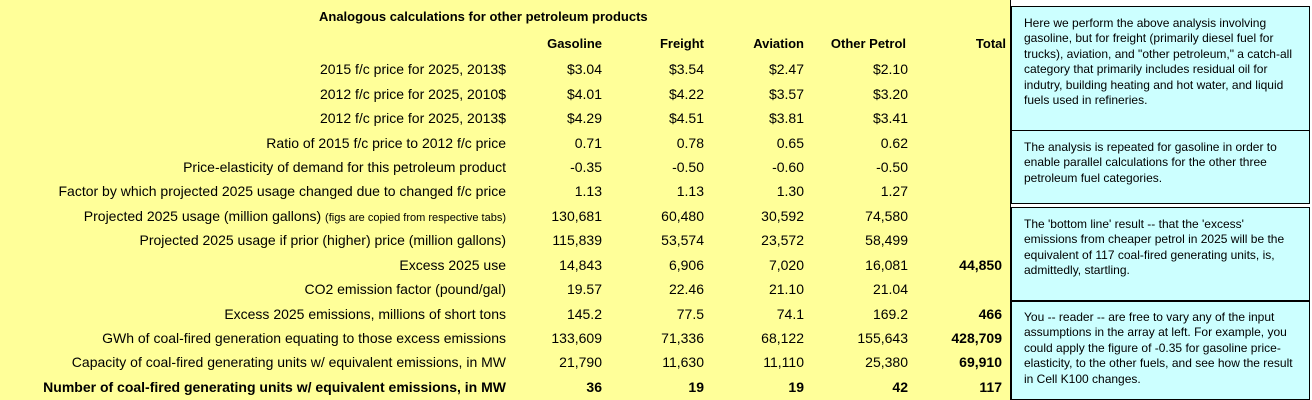 This screenshot has width=1312, height=400. Describe the element at coordinates (894, 142) in the screenshot. I see `value-cell: 0.62` at that location.